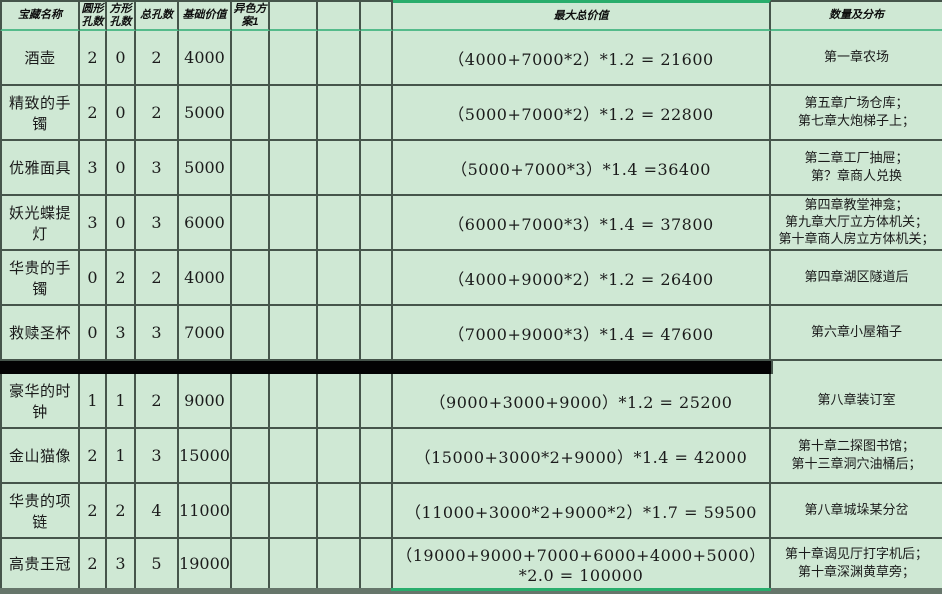 The height and width of the screenshot is (594, 942). What do you see at coordinates (40, 333) in the screenshot?
I see `treasure-name-cell: 救赎圣杯` at bounding box center [40, 333].